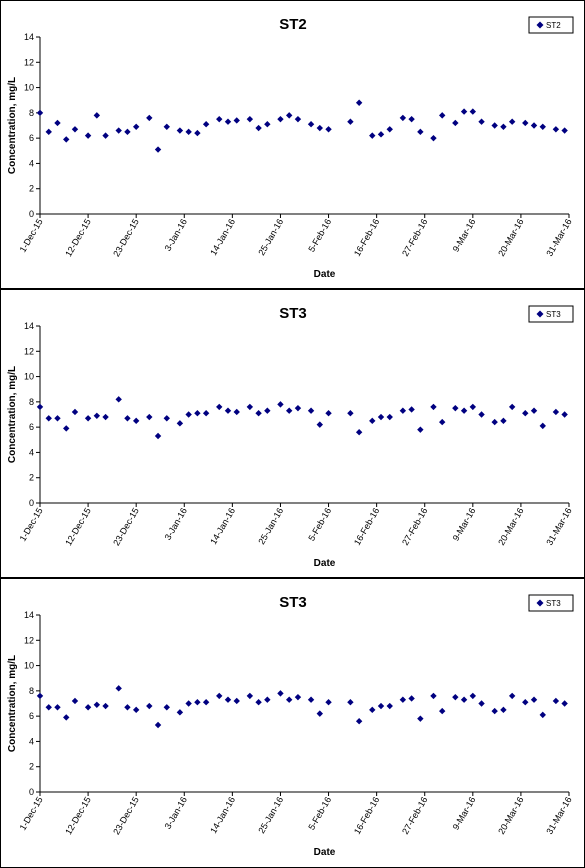 Image resolution: width=585 pixels, height=868 pixels. What do you see at coordinates (325, 563) in the screenshot?
I see `x-axis-label: Date` at bounding box center [325, 563].